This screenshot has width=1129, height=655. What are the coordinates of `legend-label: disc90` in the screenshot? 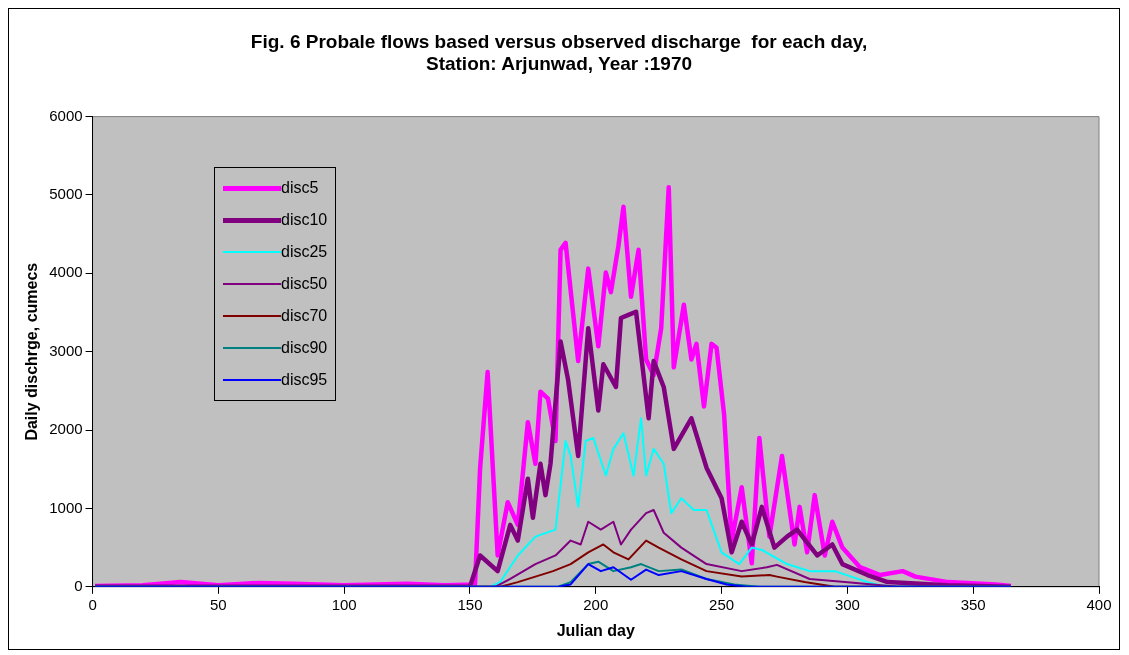 It's located at (304, 348).